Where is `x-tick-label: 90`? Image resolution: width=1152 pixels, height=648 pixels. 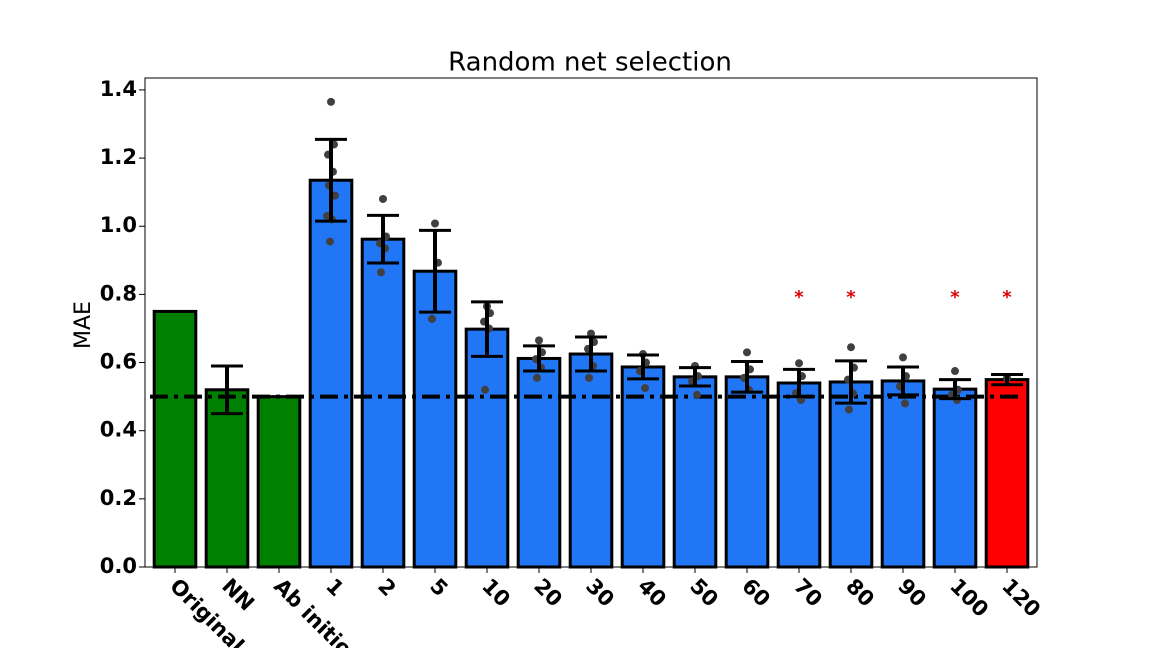 x-tick-label: 90 is located at coordinates (912, 593).